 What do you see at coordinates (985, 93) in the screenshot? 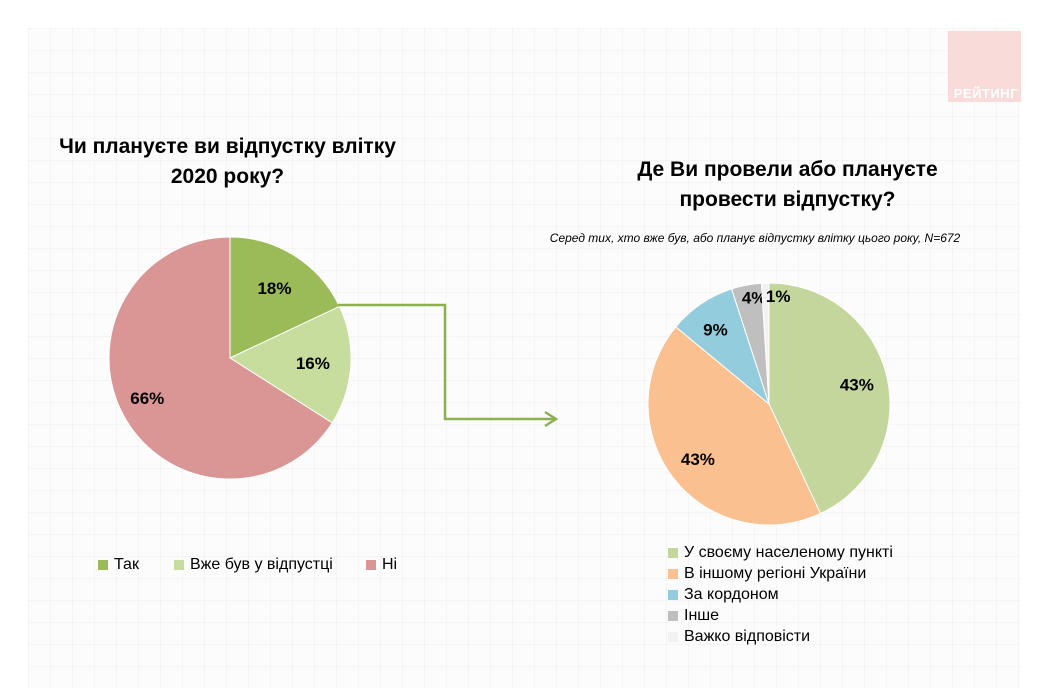
I see `logo-text: РЕЙТИНГ` at bounding box center [985, 93].